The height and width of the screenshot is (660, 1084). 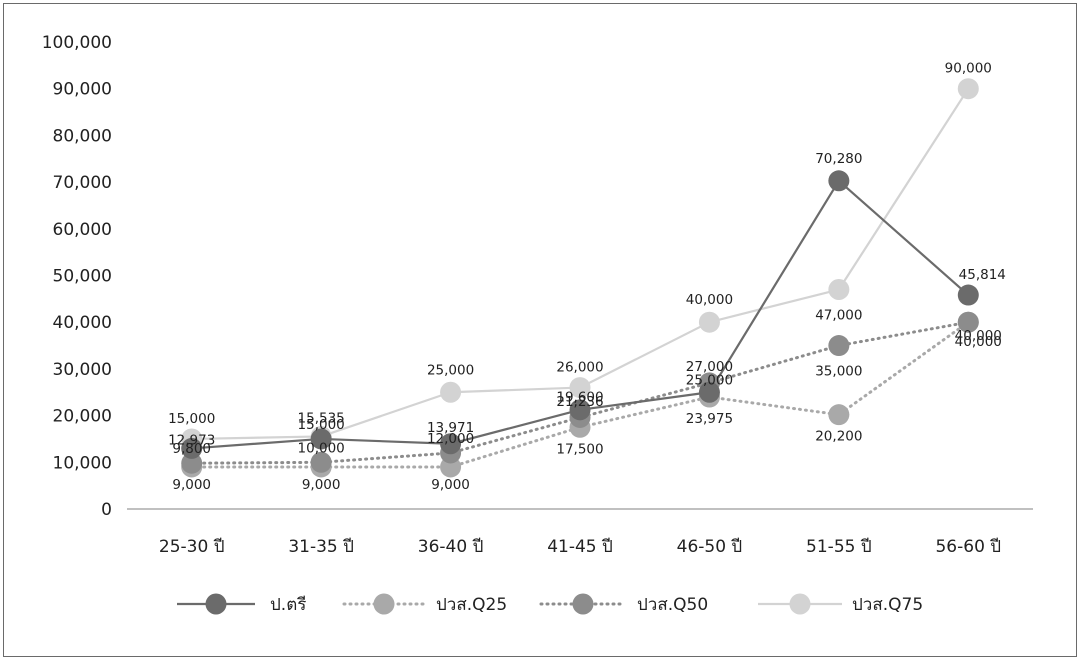 What do you see at coordinates (710, 547) in the screenshot?
I see `x-tick-label: 46-50 ปี` at bounding box center [710, 547].